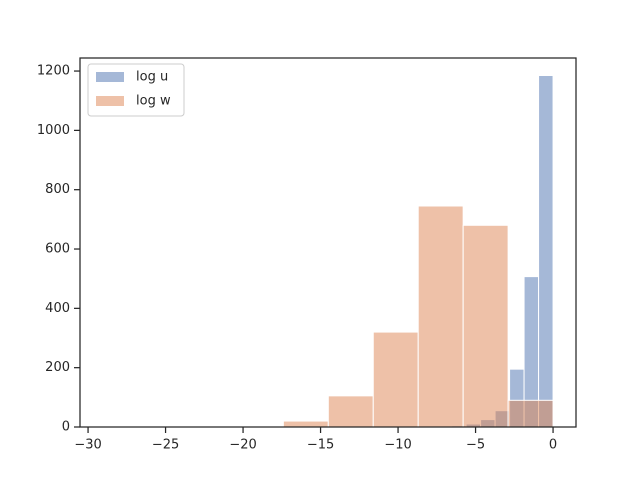 This screenshot has width=640, height=480. What do you see at coordinates (165, 445) in the screenshot?
I see `x-tick-label: −25` at bounding box center [165, 445].